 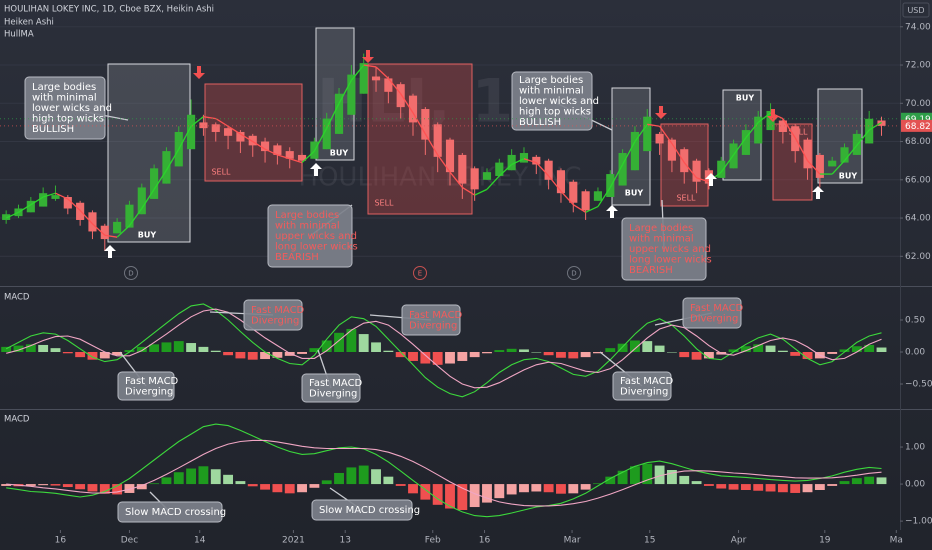 I want to click on sell-arrow, so click(x=368, y=56).